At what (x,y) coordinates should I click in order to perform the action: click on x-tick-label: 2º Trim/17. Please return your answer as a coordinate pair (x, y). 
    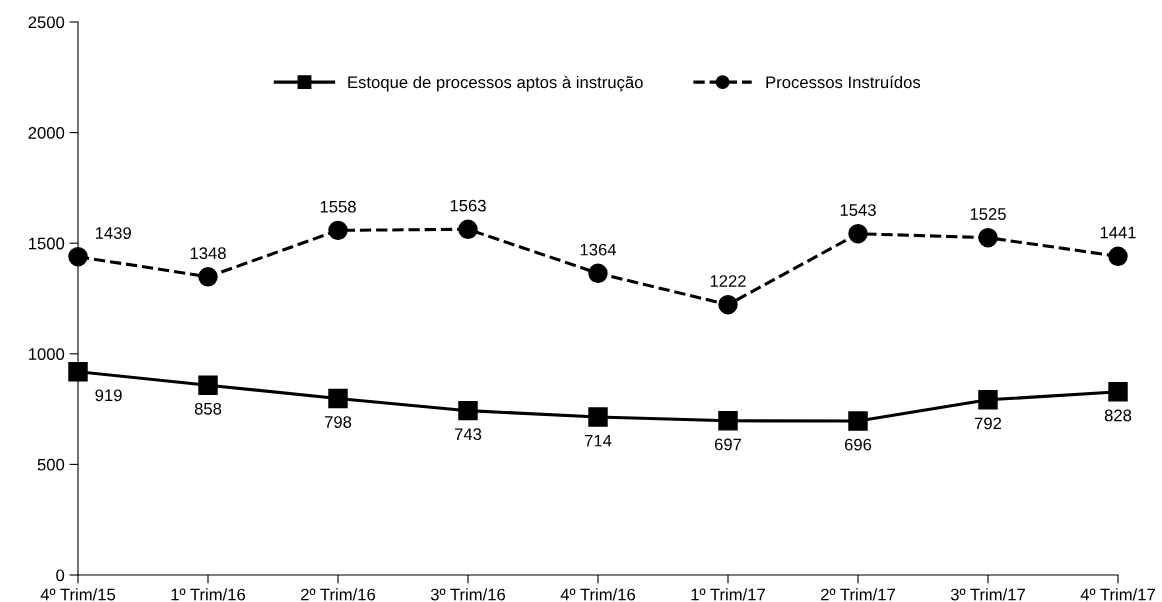
    Looking at the image, I should click on (858, 594).